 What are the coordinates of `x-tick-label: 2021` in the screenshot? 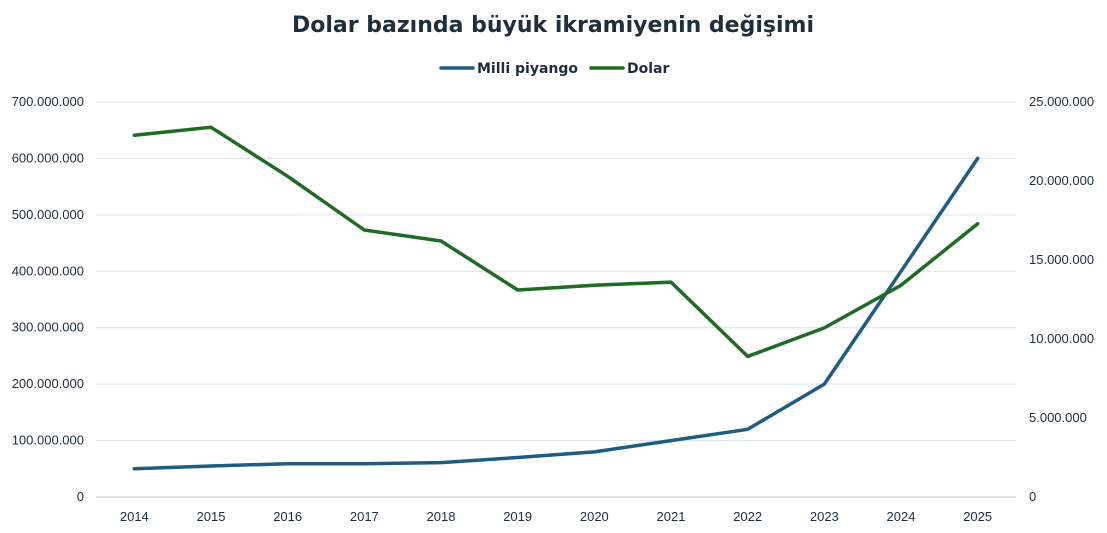 It's located at (671, 516).